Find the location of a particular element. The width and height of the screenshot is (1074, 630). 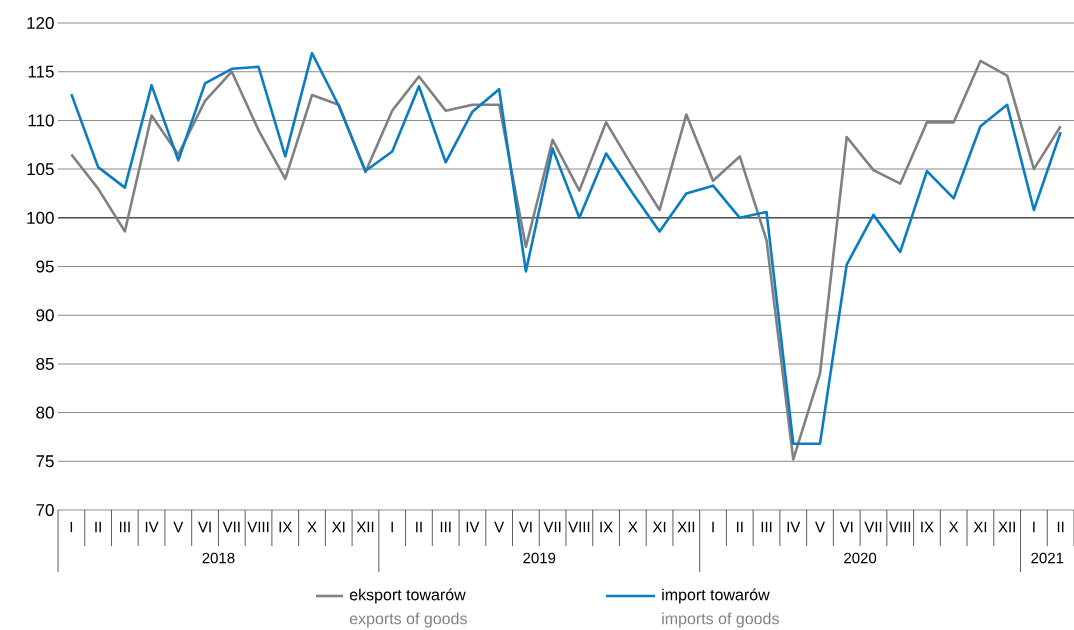

text: imports of goods is located at coordinates (720, 620).